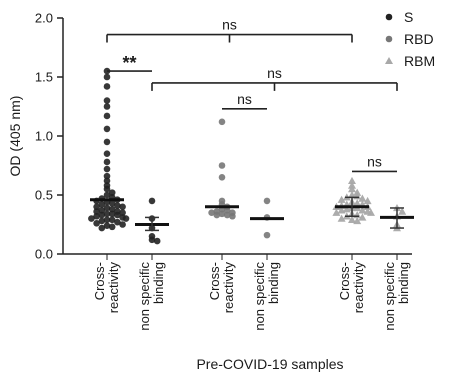 The width and height of the screenshot is (450, 372). What do you see at coordinates (44, 136) in the screenshot?
I see `y-tick-label: 1.0` at bounding box center [44, 136].